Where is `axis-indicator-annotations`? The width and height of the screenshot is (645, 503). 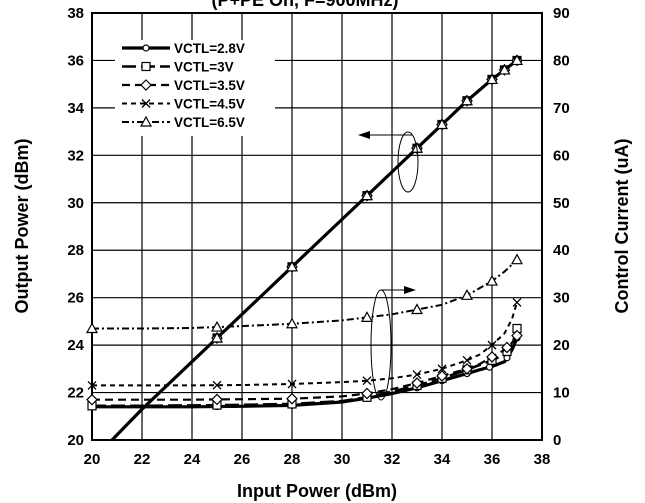 axis-indicator-annotations is located at coordinates (388, 266).